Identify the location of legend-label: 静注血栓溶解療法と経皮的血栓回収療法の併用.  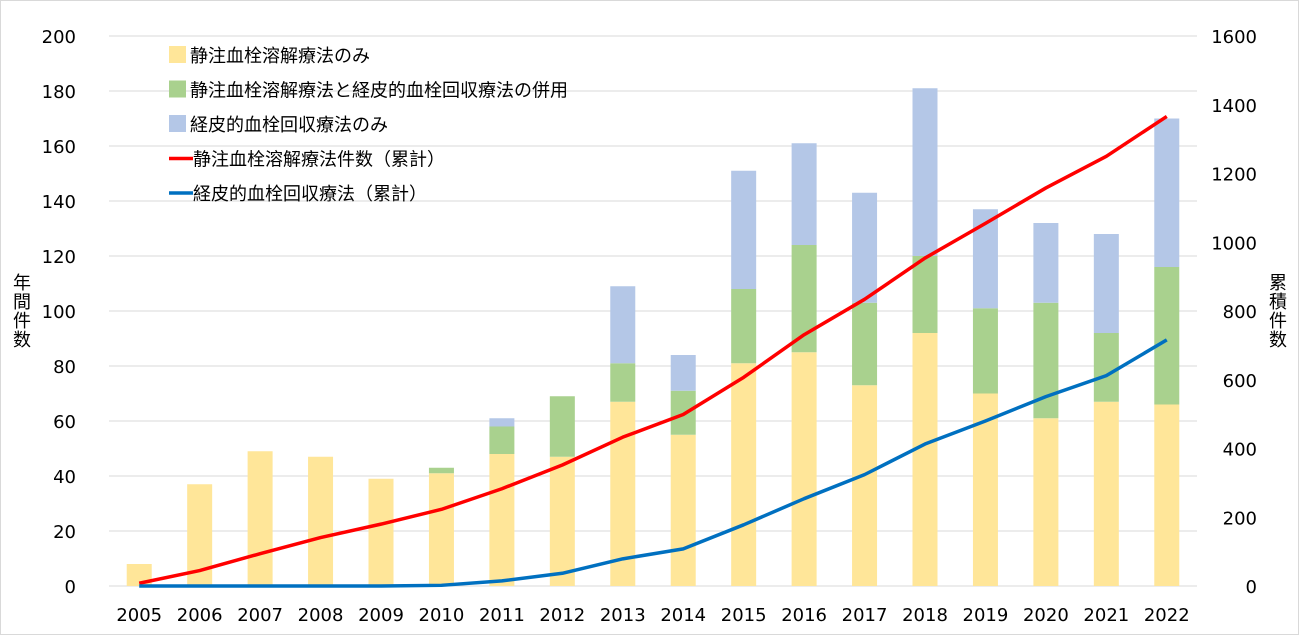
(379, 91).